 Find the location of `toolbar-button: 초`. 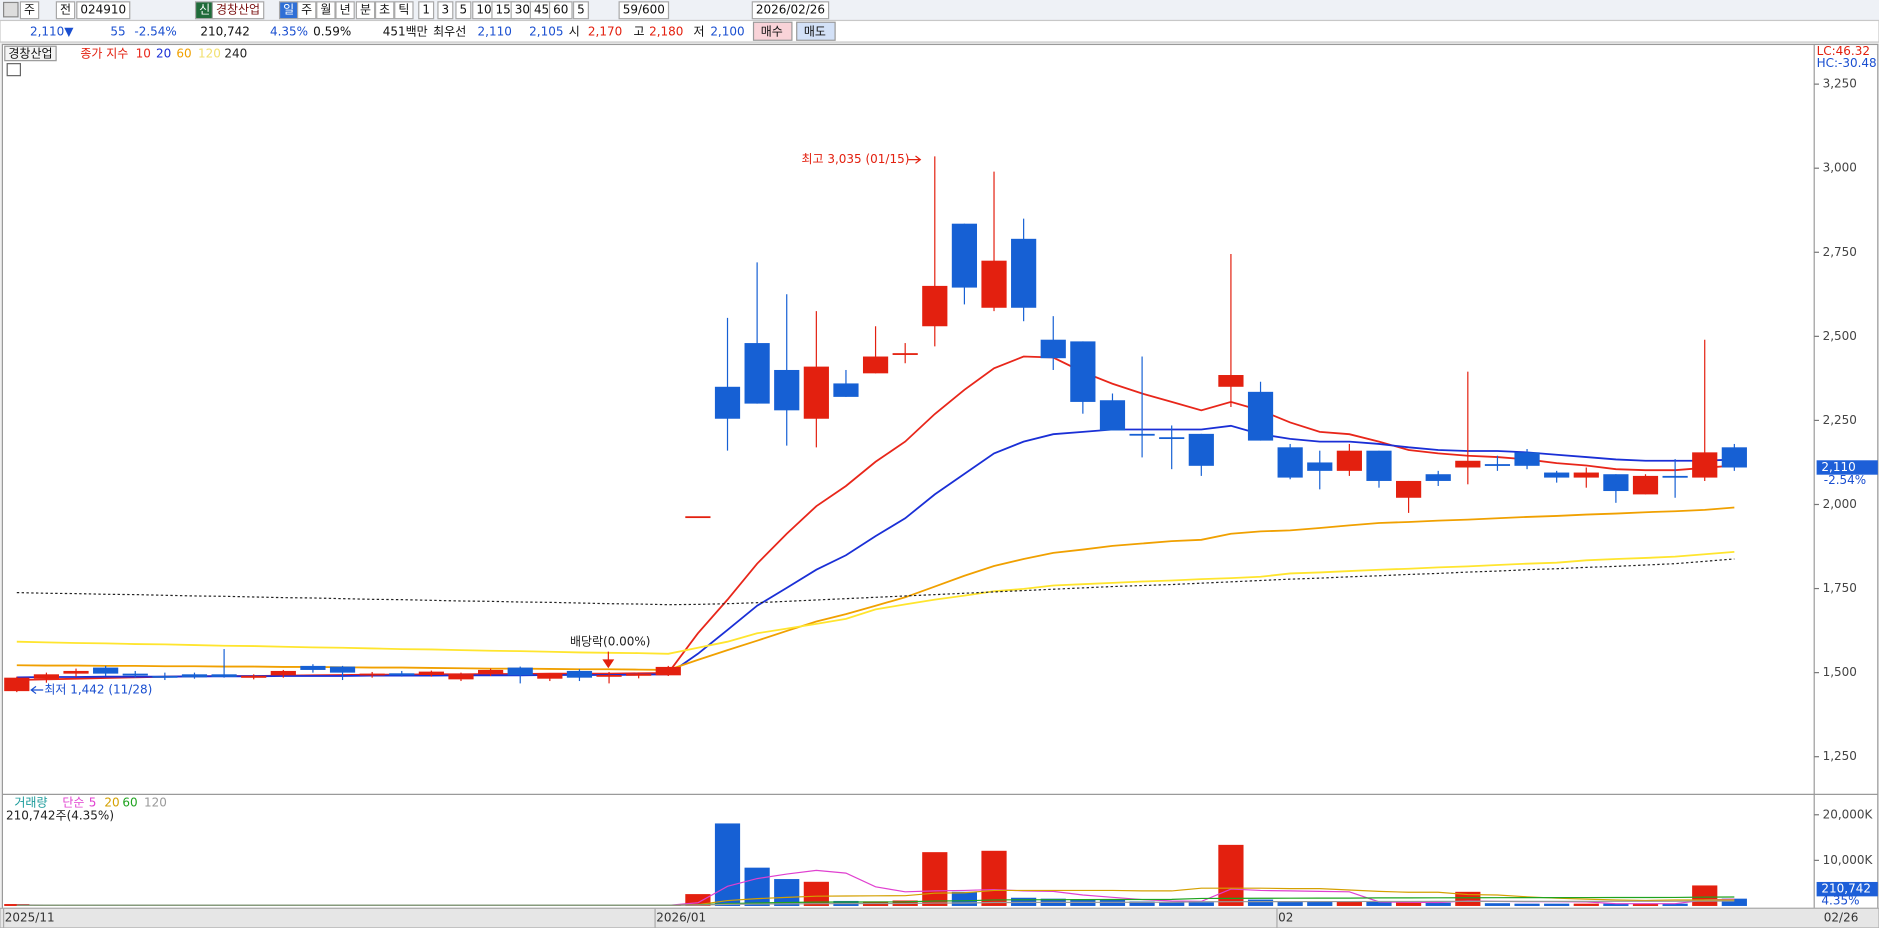

toolbar-button: 초 is located at coordinates (384, 10).